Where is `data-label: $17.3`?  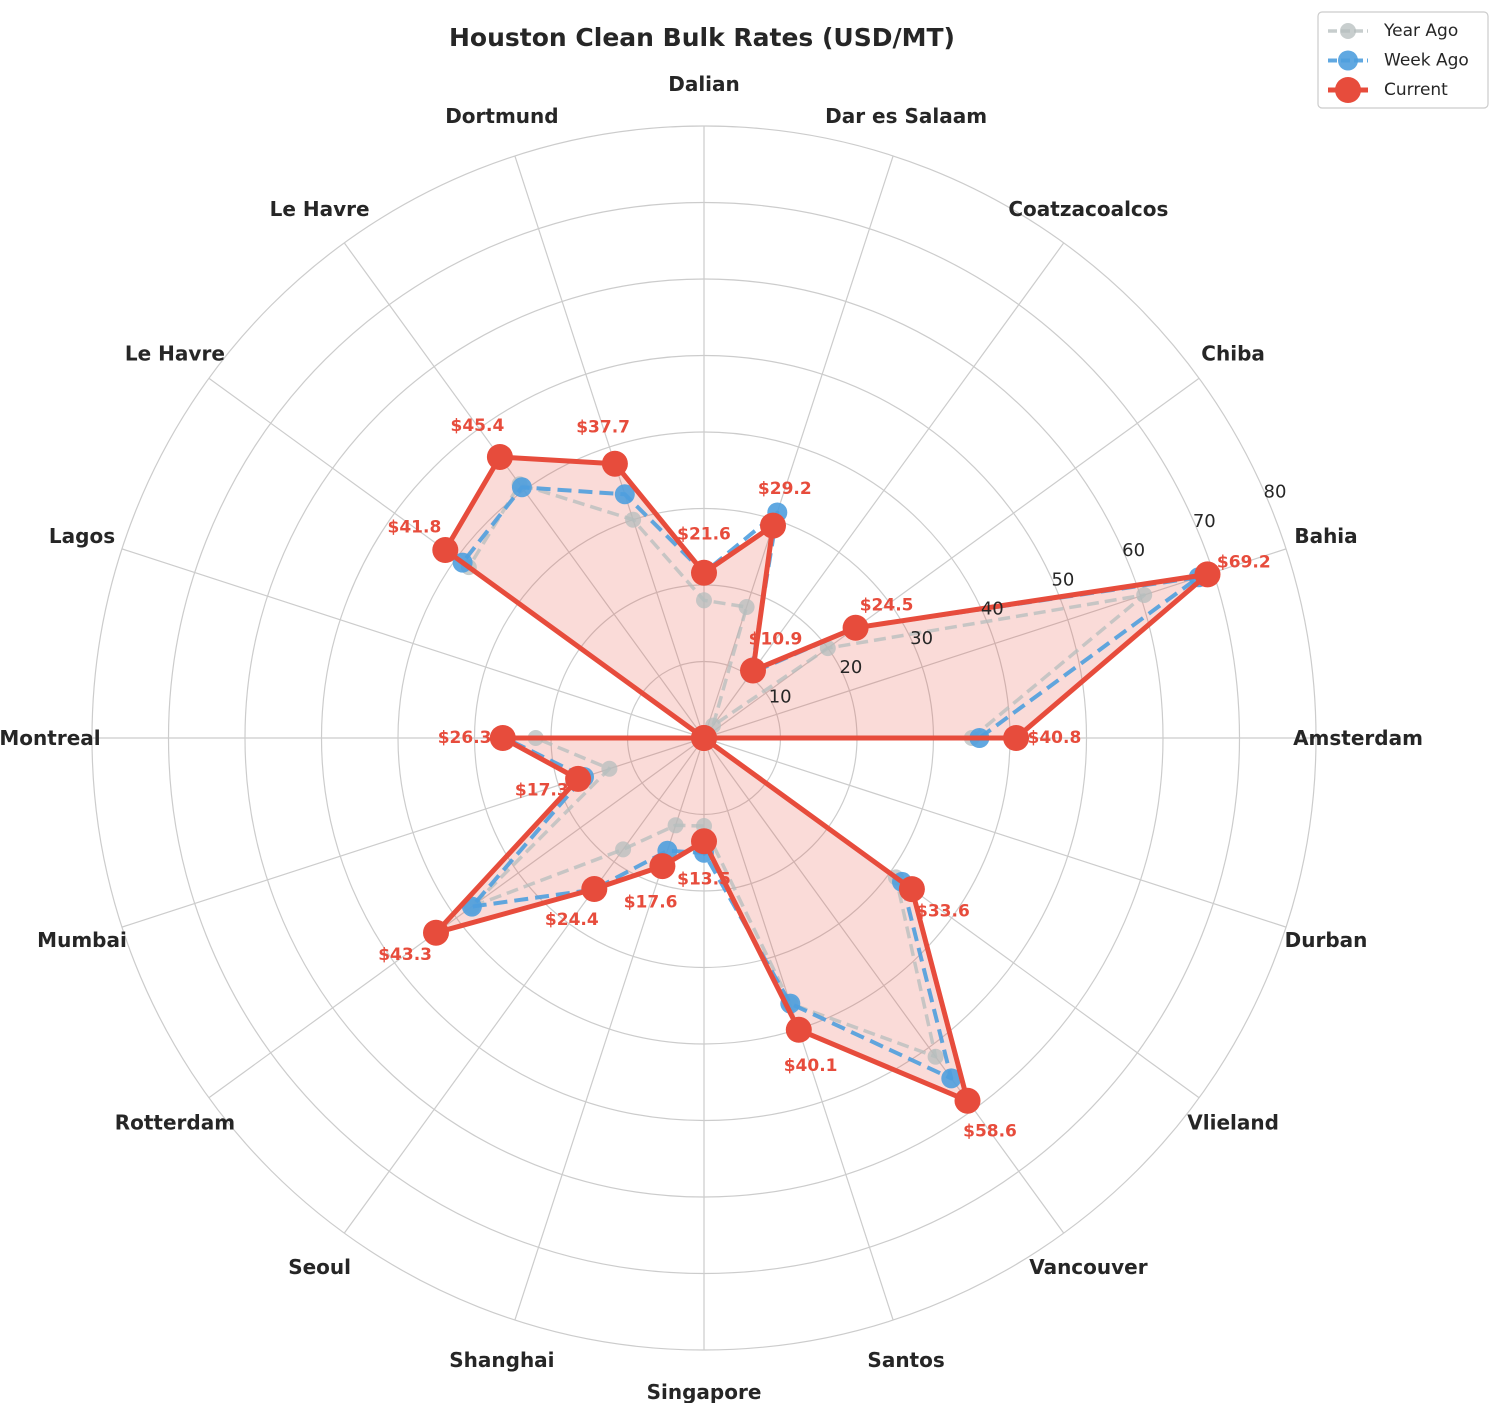 data-label: $17.3 is located at coordinates (542, 791).